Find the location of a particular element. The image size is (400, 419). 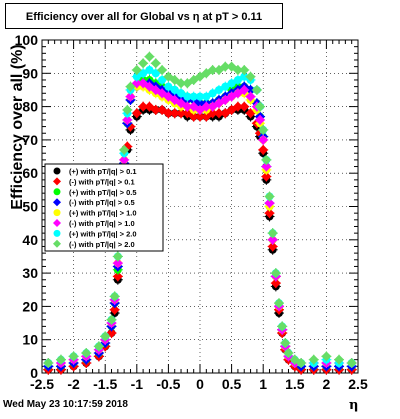

legend-entry: (+) with pT/|q| > 2.0 is located at coordinates (103, 233).